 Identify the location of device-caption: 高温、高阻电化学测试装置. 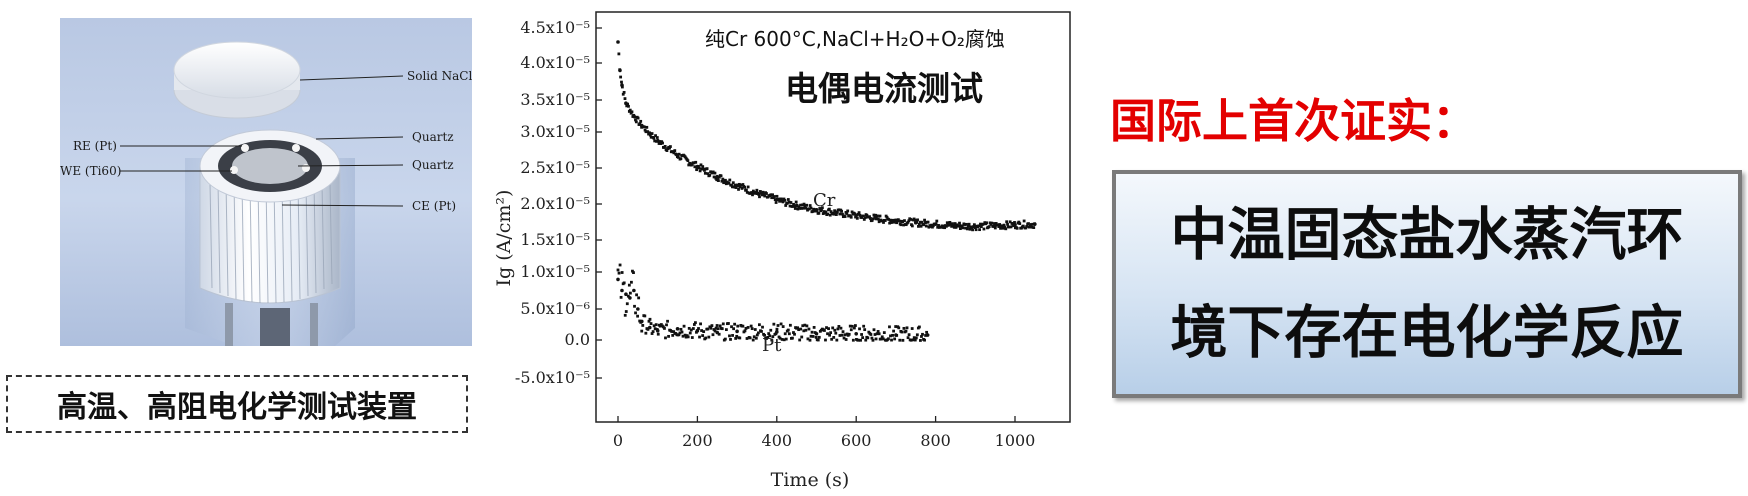
(237, 404).